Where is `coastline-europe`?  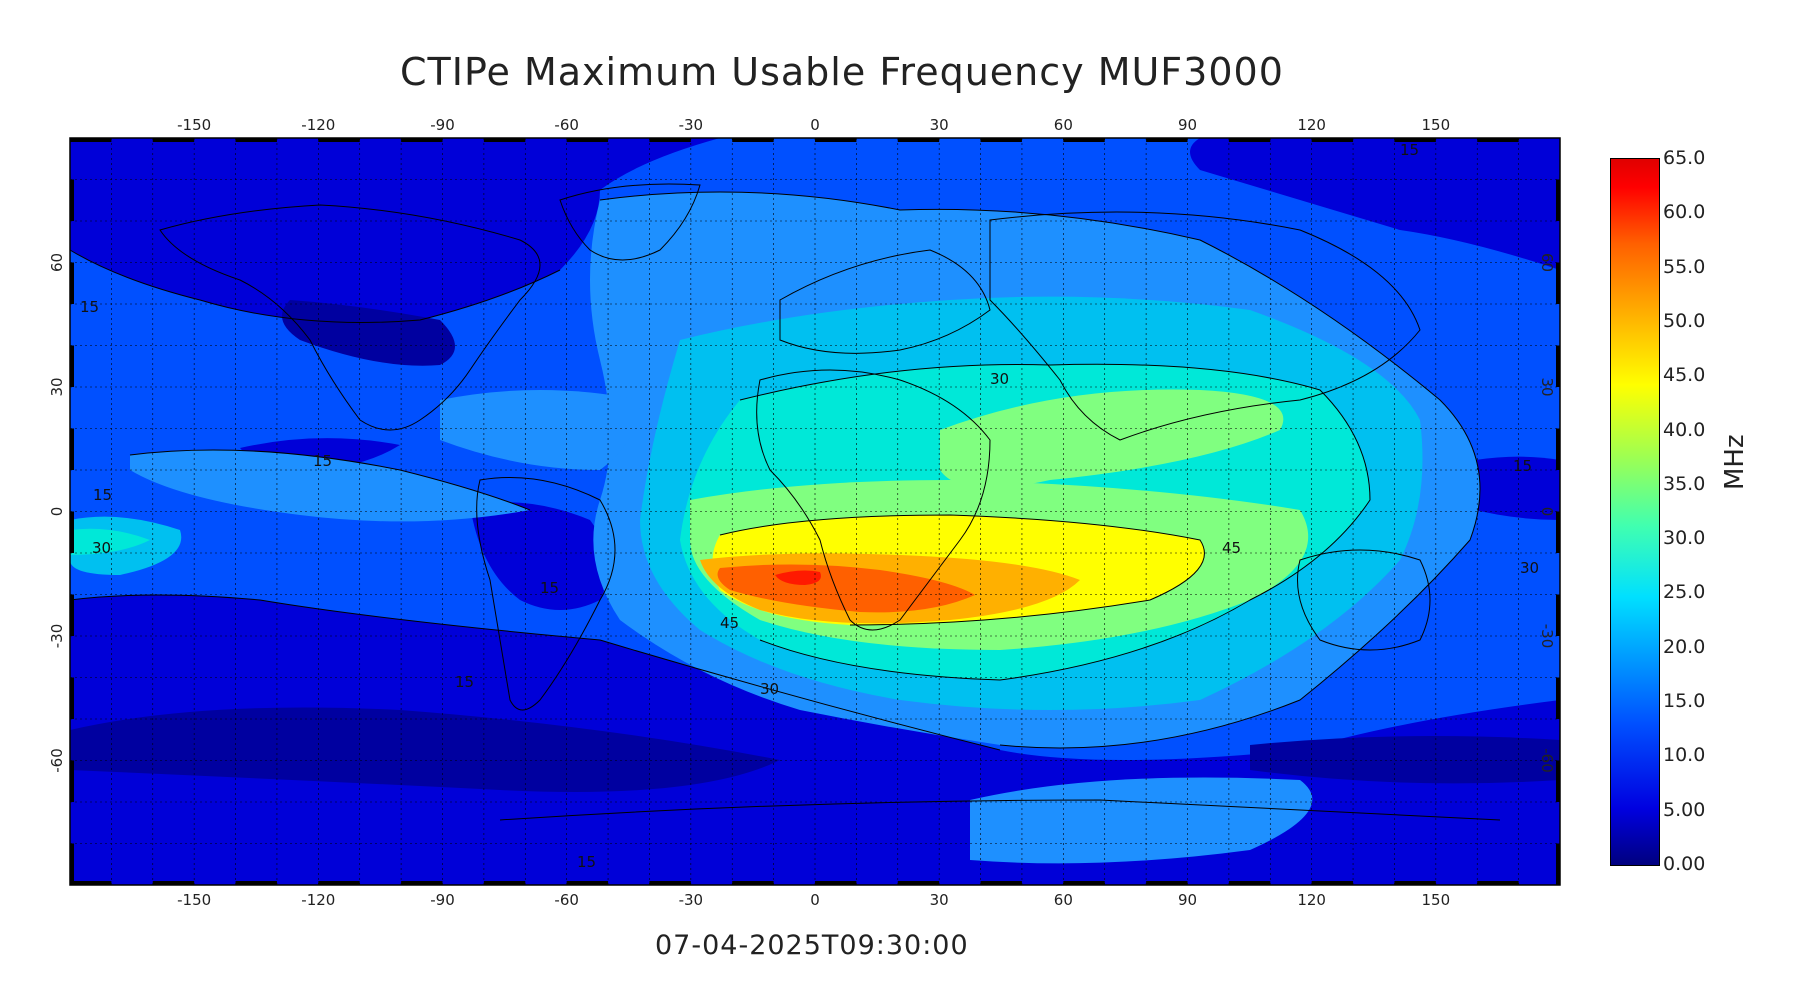 coastline-europe is located at coordinates (885, 301).